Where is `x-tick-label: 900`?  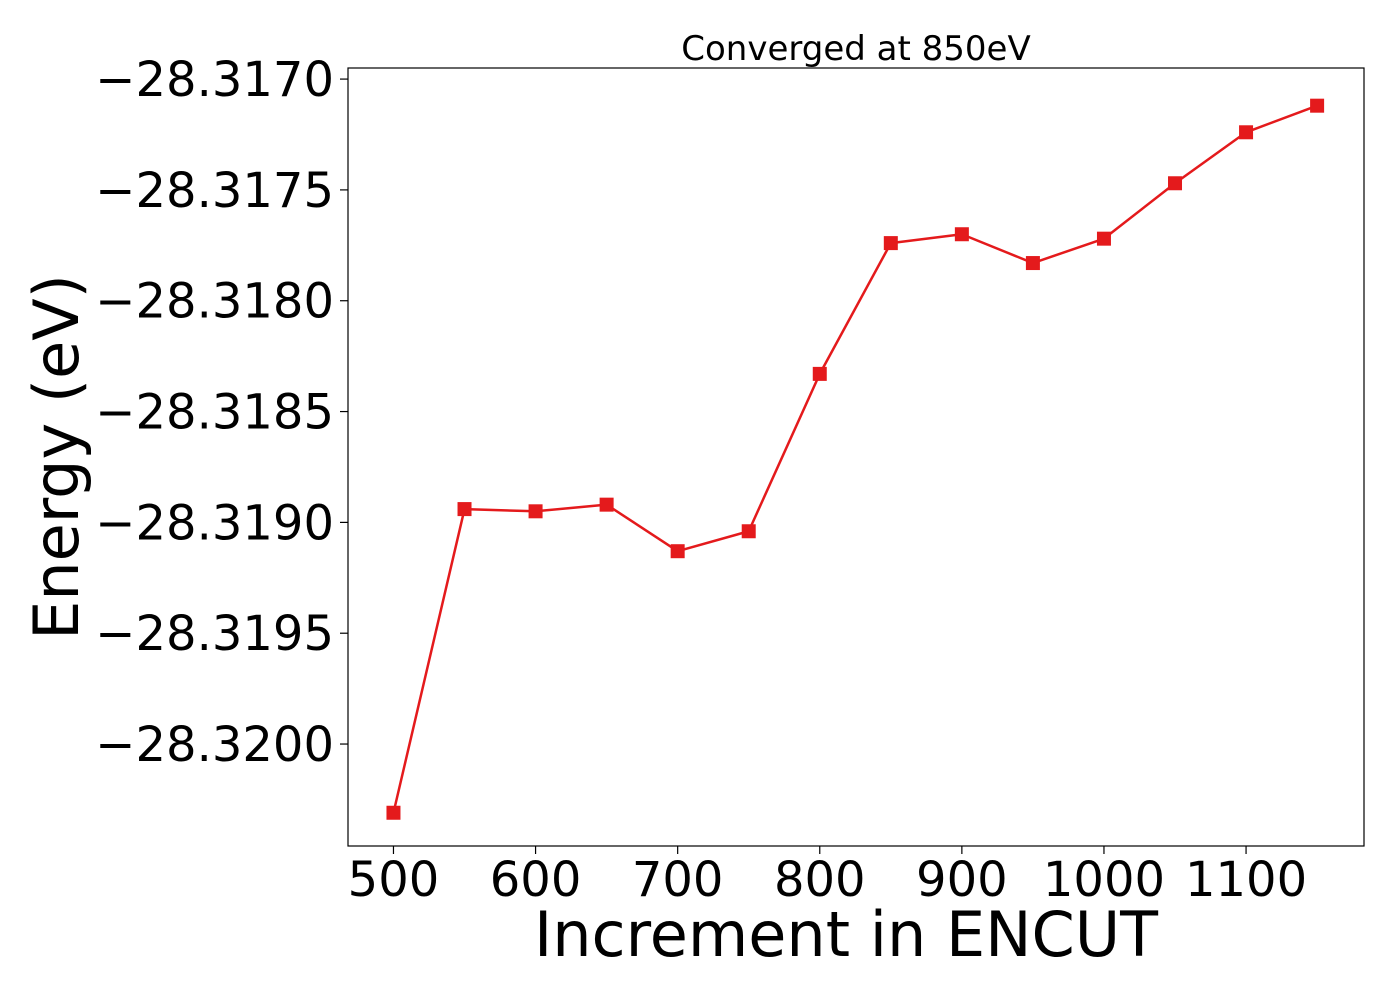
x-tick-label: 900 is located at coordinates (962, 880).